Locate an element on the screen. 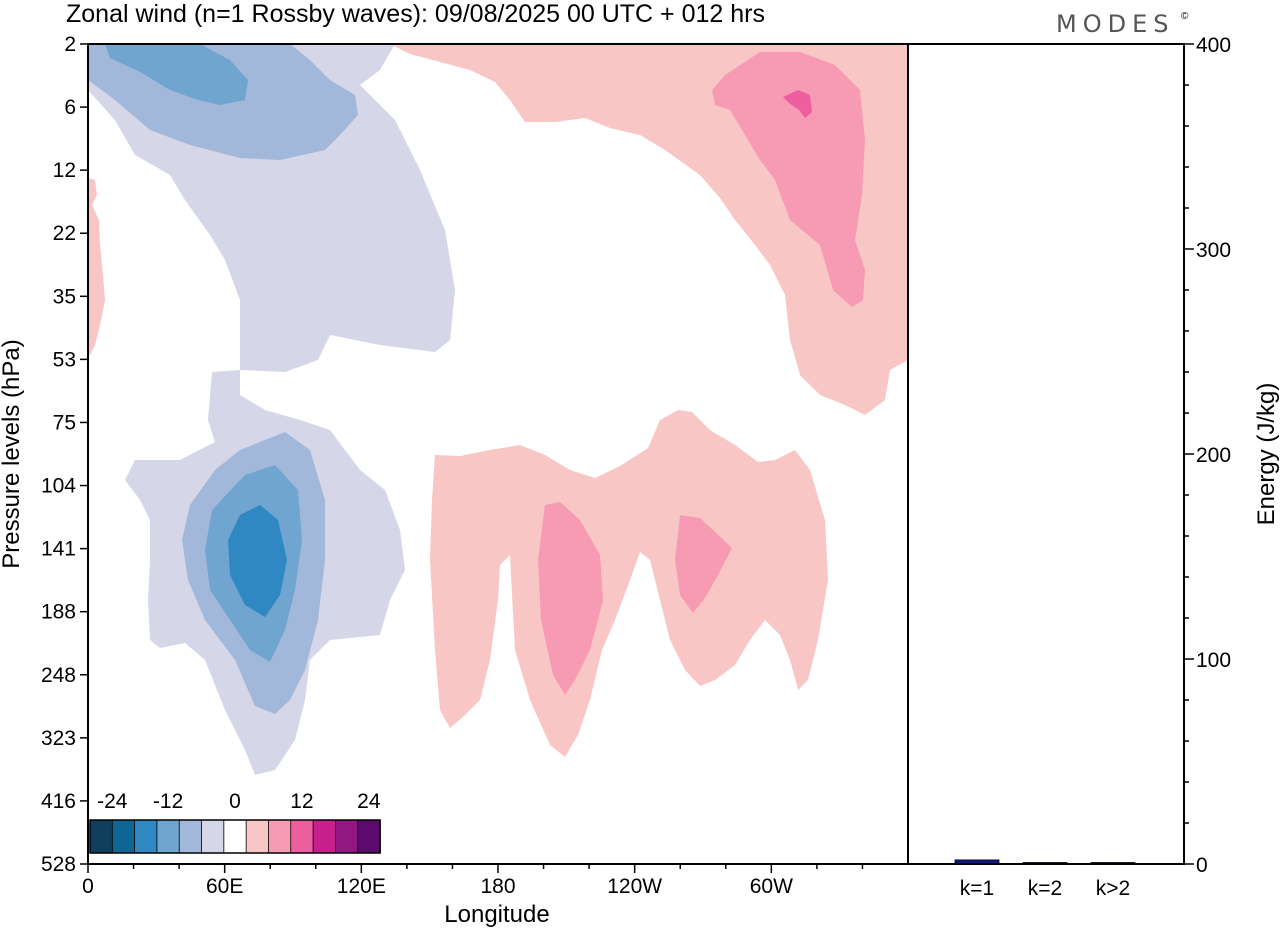  x-axis-title: Longitude is located at coordinates (496, 914).